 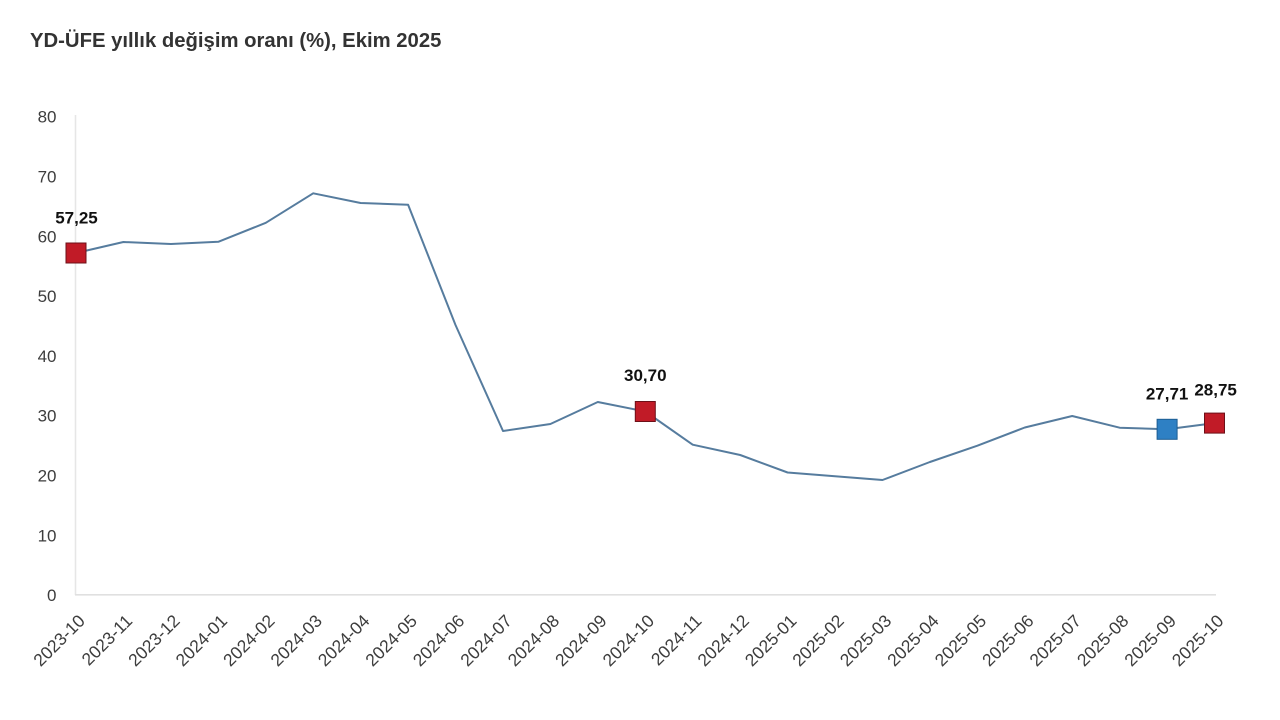 What do you see at coordinates (47, 476) in the screenshot?
I see `svg-text: 20` at bounding box center [47, 476].